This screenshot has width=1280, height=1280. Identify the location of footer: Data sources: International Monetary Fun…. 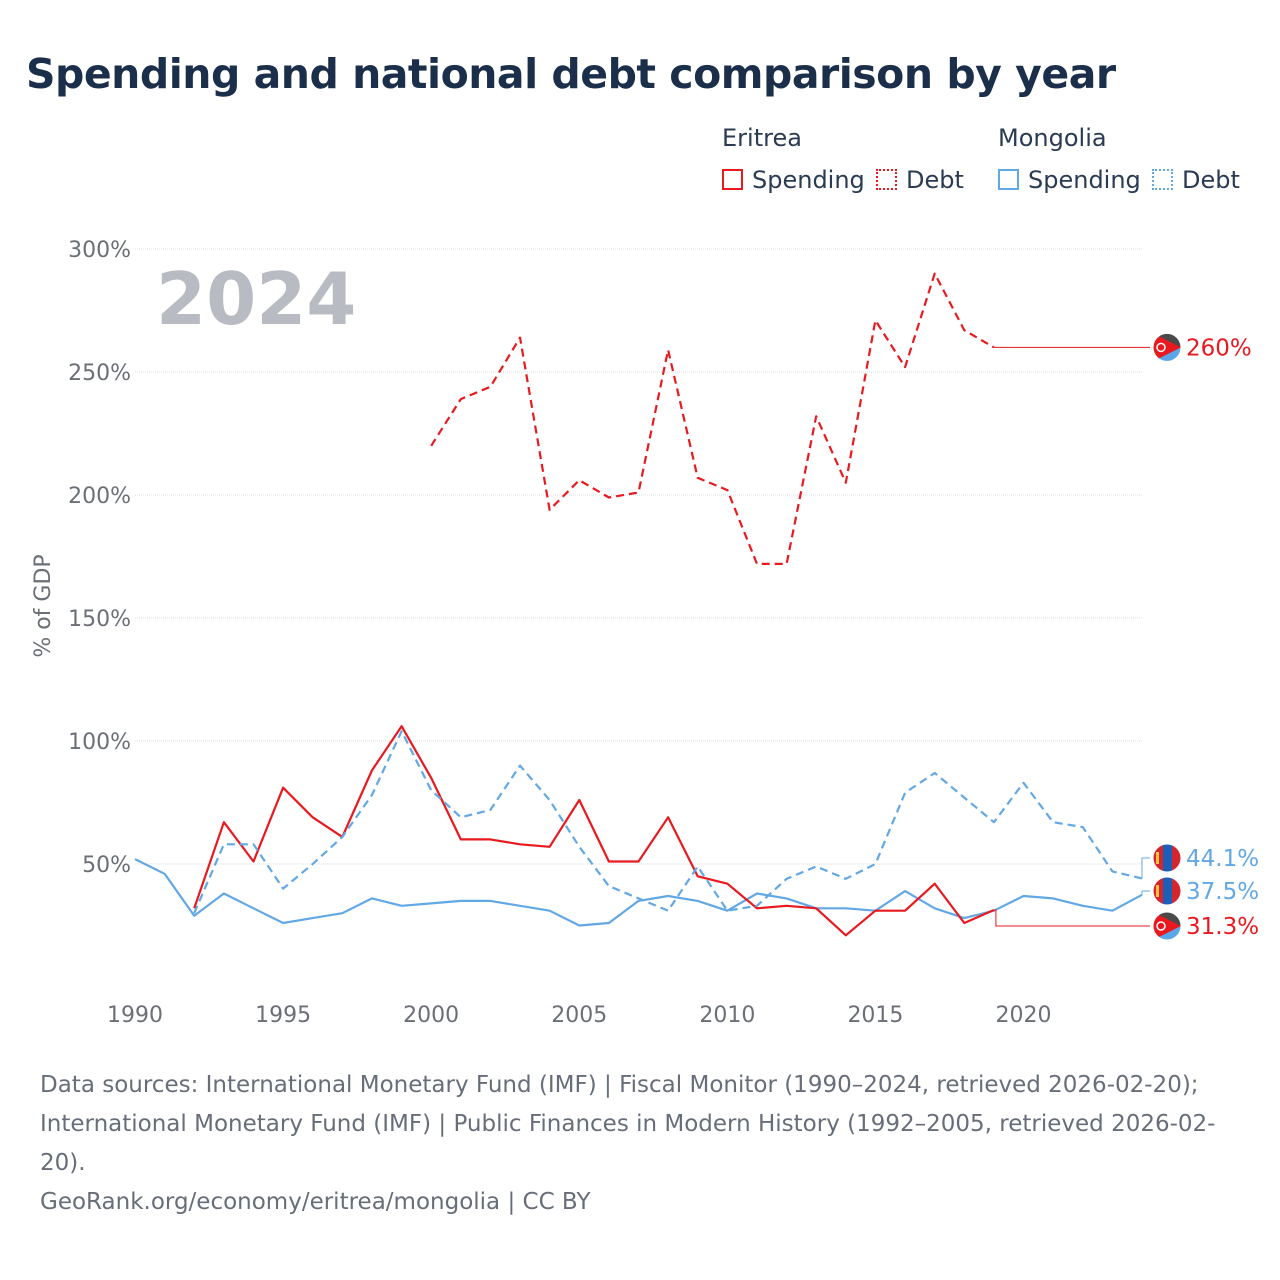
(640, 1144).